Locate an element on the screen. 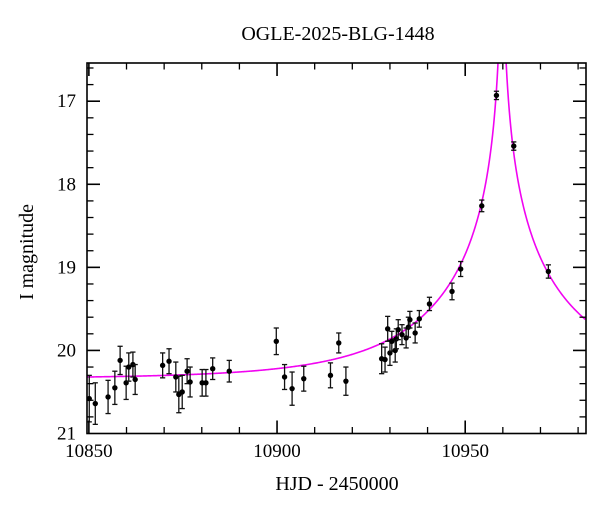 The image size is (600, 512). x-tick-label: 10850 is located at coordinates (89, 451).